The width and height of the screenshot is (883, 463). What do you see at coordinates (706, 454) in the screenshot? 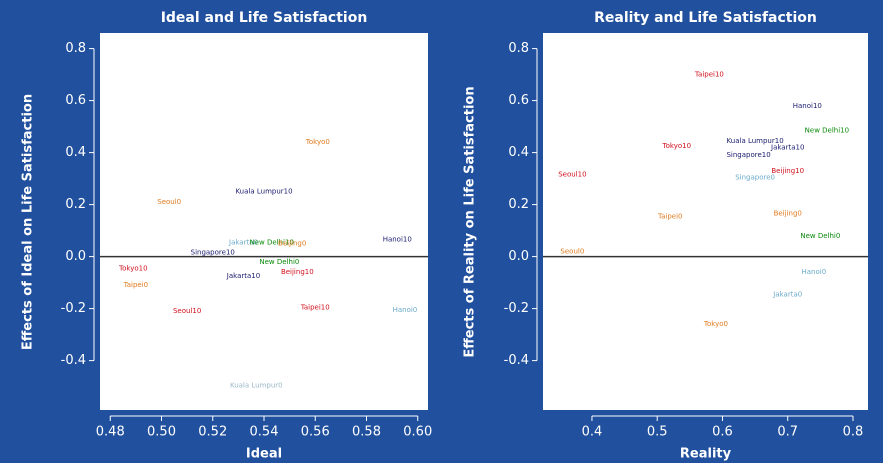
I see `x-axis-title: Reality` at bounding box center [706, 454].